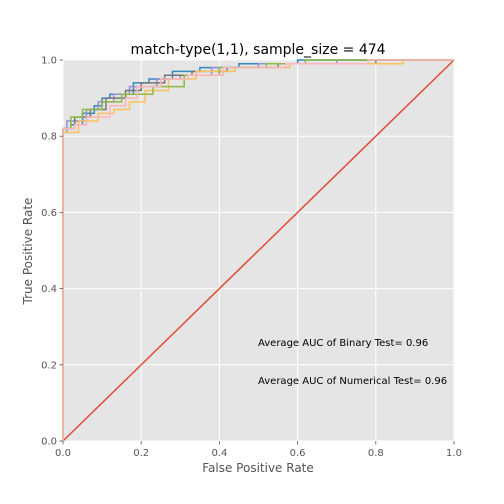  I want to click on x-tick-label: 0.6, so click(298, 453).